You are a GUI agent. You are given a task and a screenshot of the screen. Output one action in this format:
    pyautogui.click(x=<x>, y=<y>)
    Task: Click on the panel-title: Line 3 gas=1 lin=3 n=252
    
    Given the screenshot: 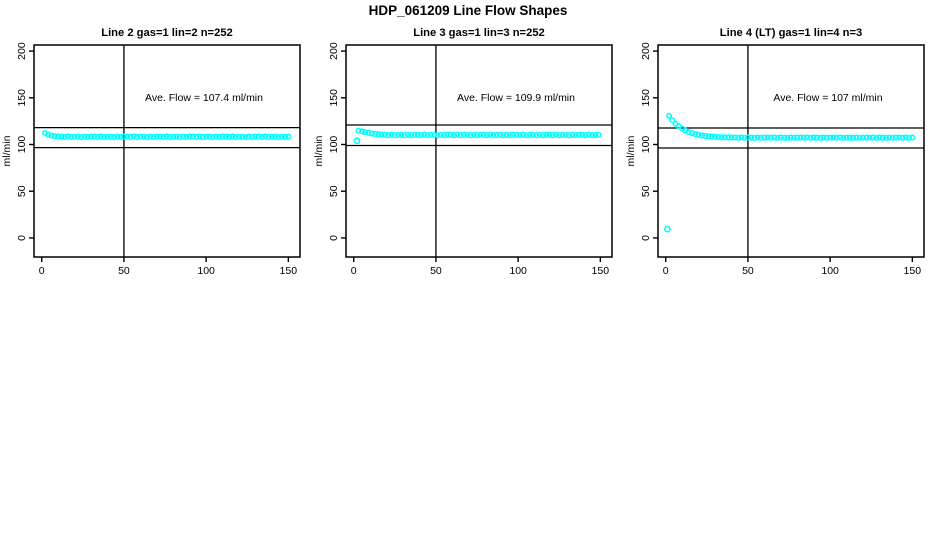 What is the action you would take?
    pyautogui.click(x=479, y=33)
    